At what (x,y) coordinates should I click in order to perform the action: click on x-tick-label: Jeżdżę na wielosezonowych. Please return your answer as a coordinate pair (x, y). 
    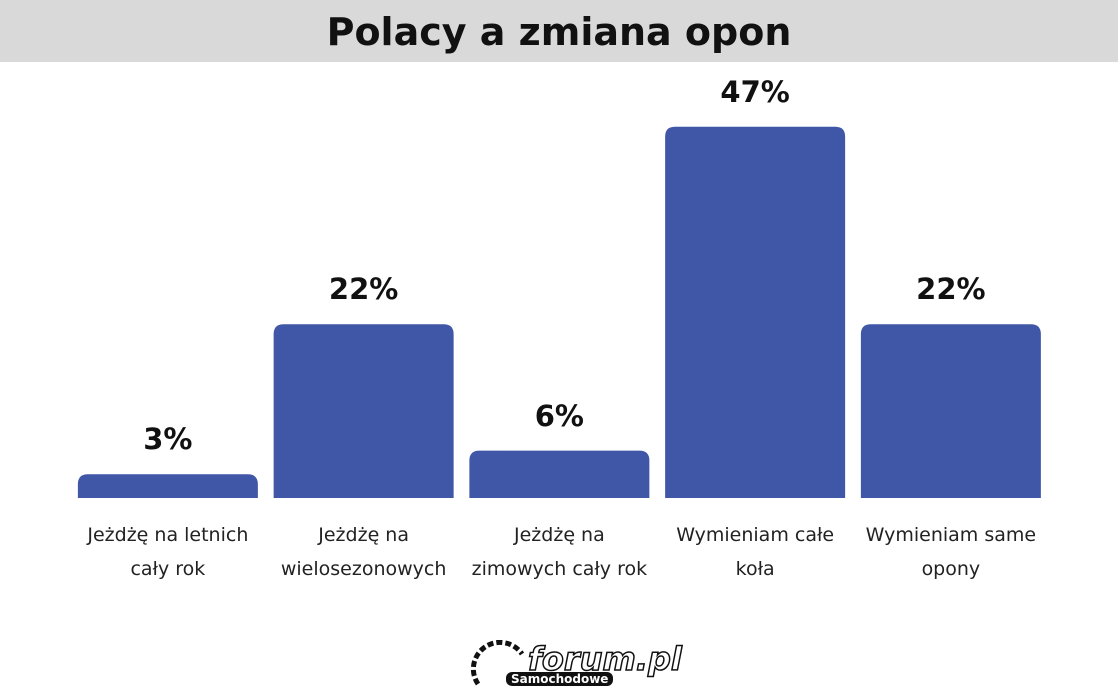
    Looking at the image, I should click on (363, 552).